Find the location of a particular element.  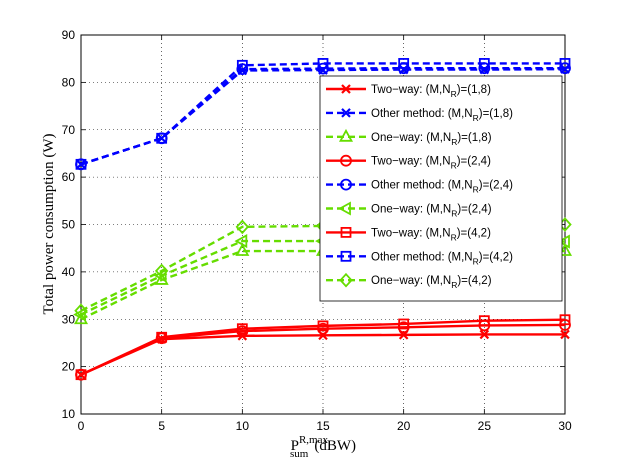

x-tick-label: 25 is located at coordinates (485, 426).